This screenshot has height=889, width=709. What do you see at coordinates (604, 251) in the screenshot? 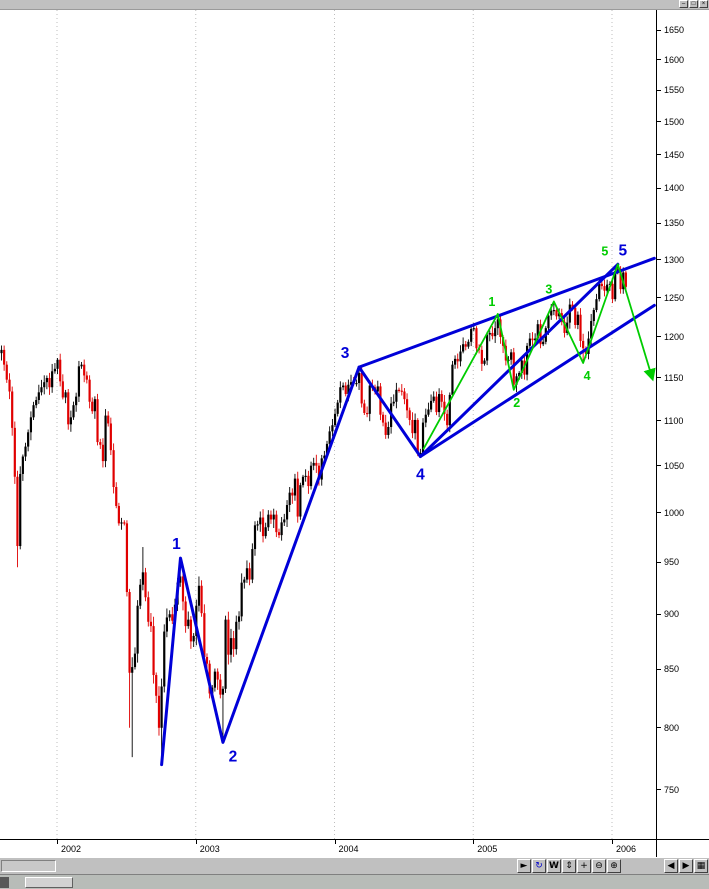
I see `wave-label-green-5: 5` at bounding box center [604, 251].